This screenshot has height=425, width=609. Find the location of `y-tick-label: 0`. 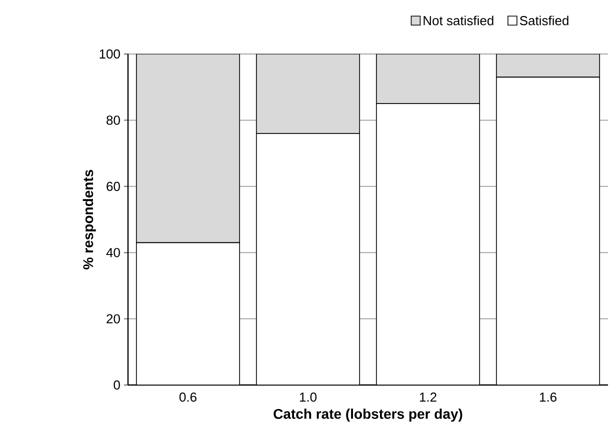

y-tick-label: 0 is located at coordinates (117, 385).